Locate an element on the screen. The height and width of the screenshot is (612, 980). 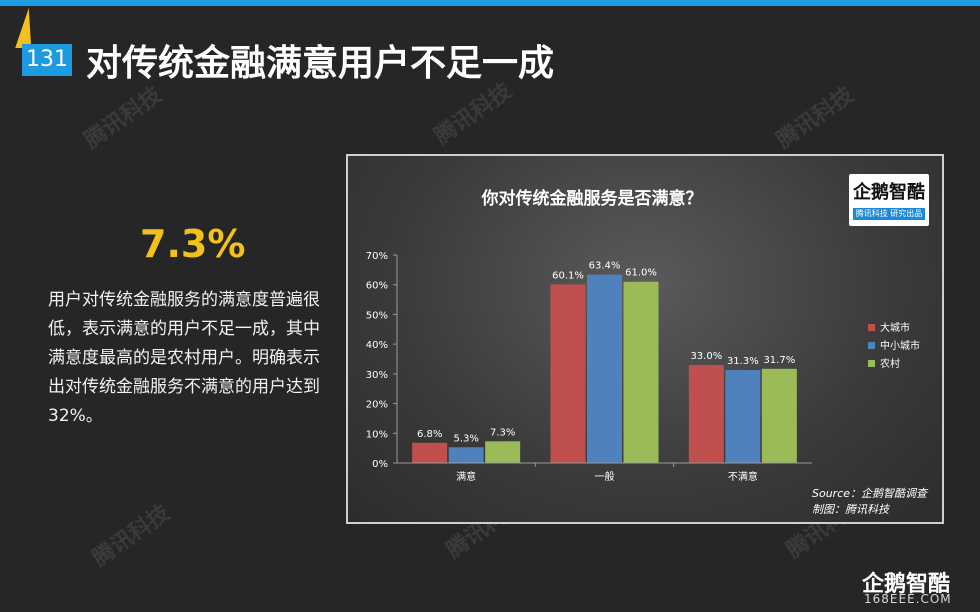
chart-title: 你对传统金融服务是否满意？ is located at coordinates (592, 198).